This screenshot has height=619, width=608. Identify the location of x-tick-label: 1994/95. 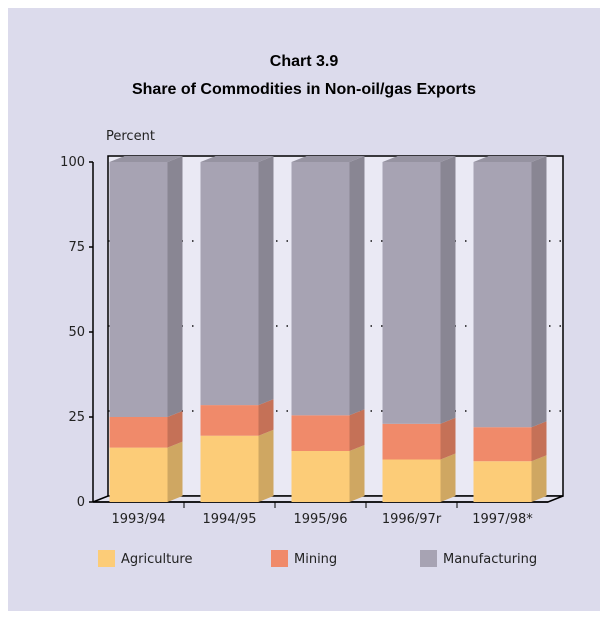
(229, 519).